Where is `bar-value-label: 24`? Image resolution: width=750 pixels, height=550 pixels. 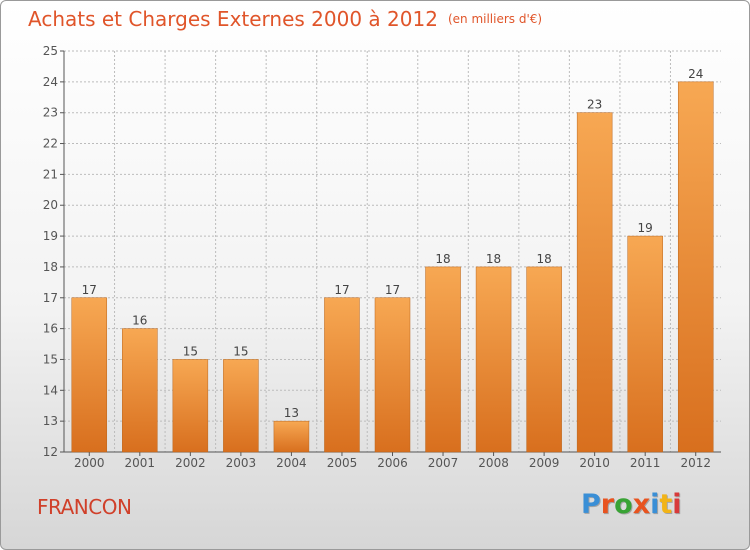
bar-value-label: 24 is located at coordinates (695, 74).